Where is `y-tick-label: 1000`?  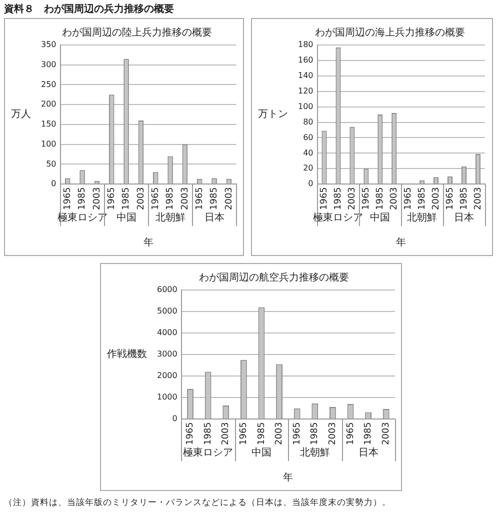 y-tick-label: 1000 is located at coordinates (167, 397).